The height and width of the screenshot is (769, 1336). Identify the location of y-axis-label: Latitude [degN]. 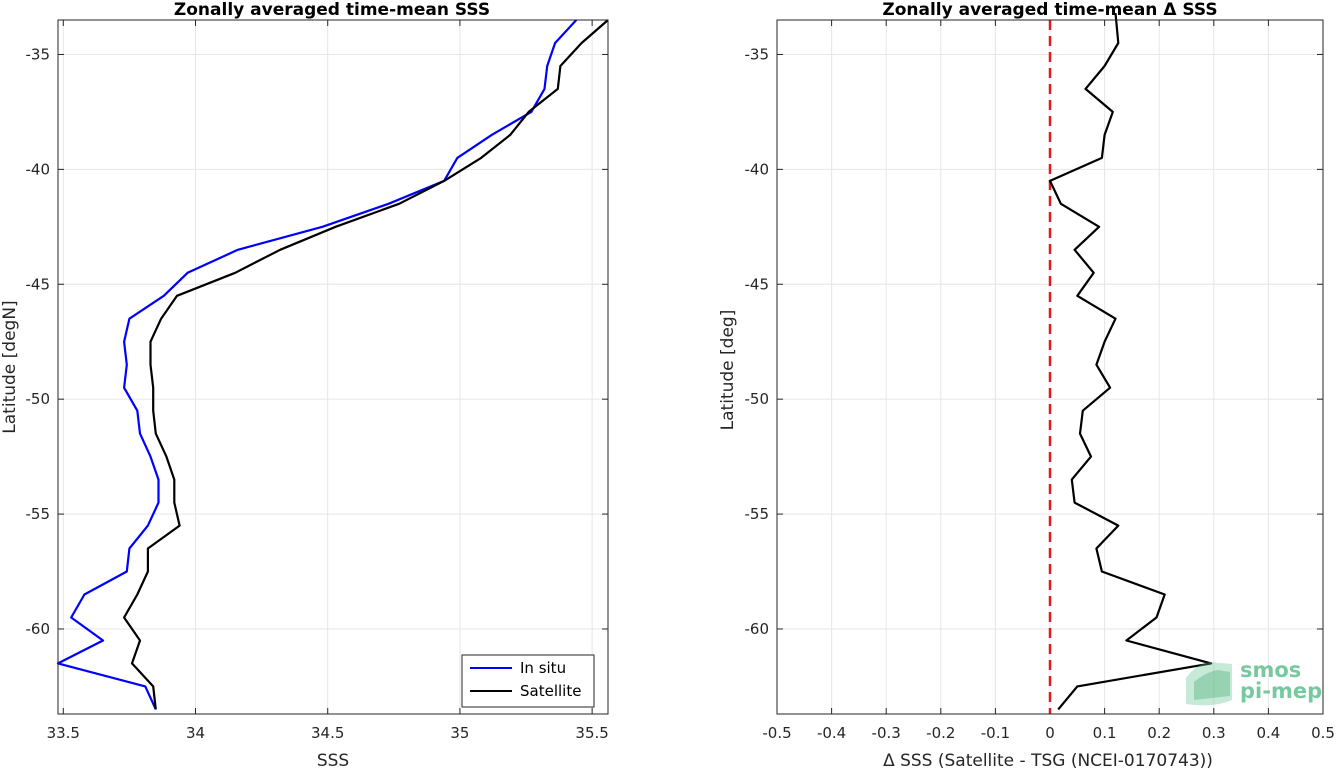
(10, 366).